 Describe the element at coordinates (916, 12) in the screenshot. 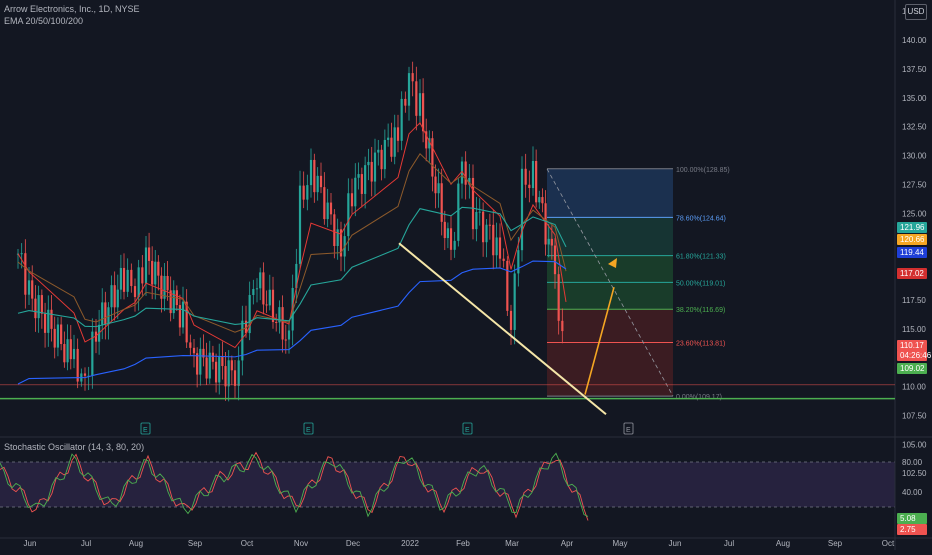

I see `currency-button: USD` at that location.